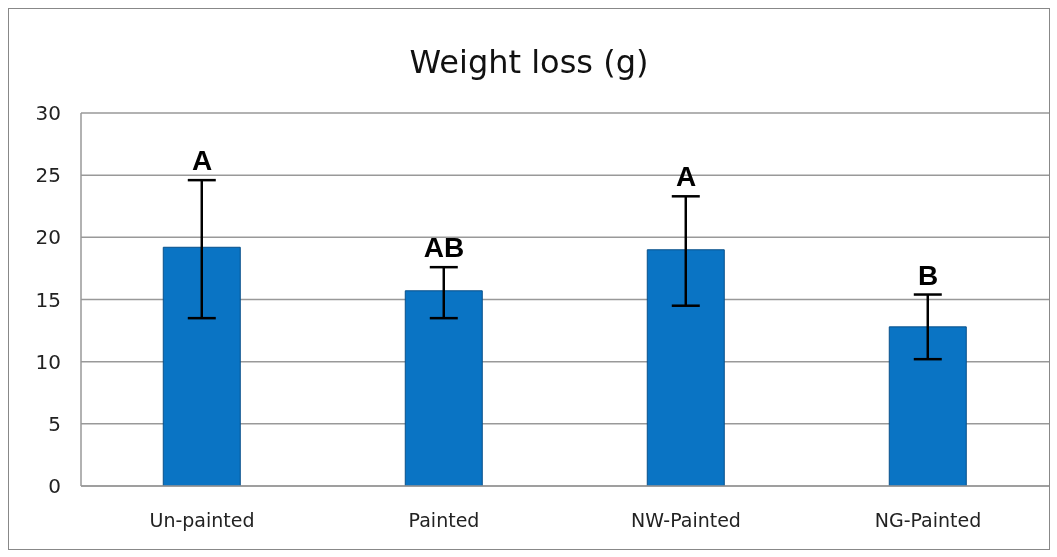 The image size is (1057, 557). I want to click on y-tick-label: 10, so click(48, 361).